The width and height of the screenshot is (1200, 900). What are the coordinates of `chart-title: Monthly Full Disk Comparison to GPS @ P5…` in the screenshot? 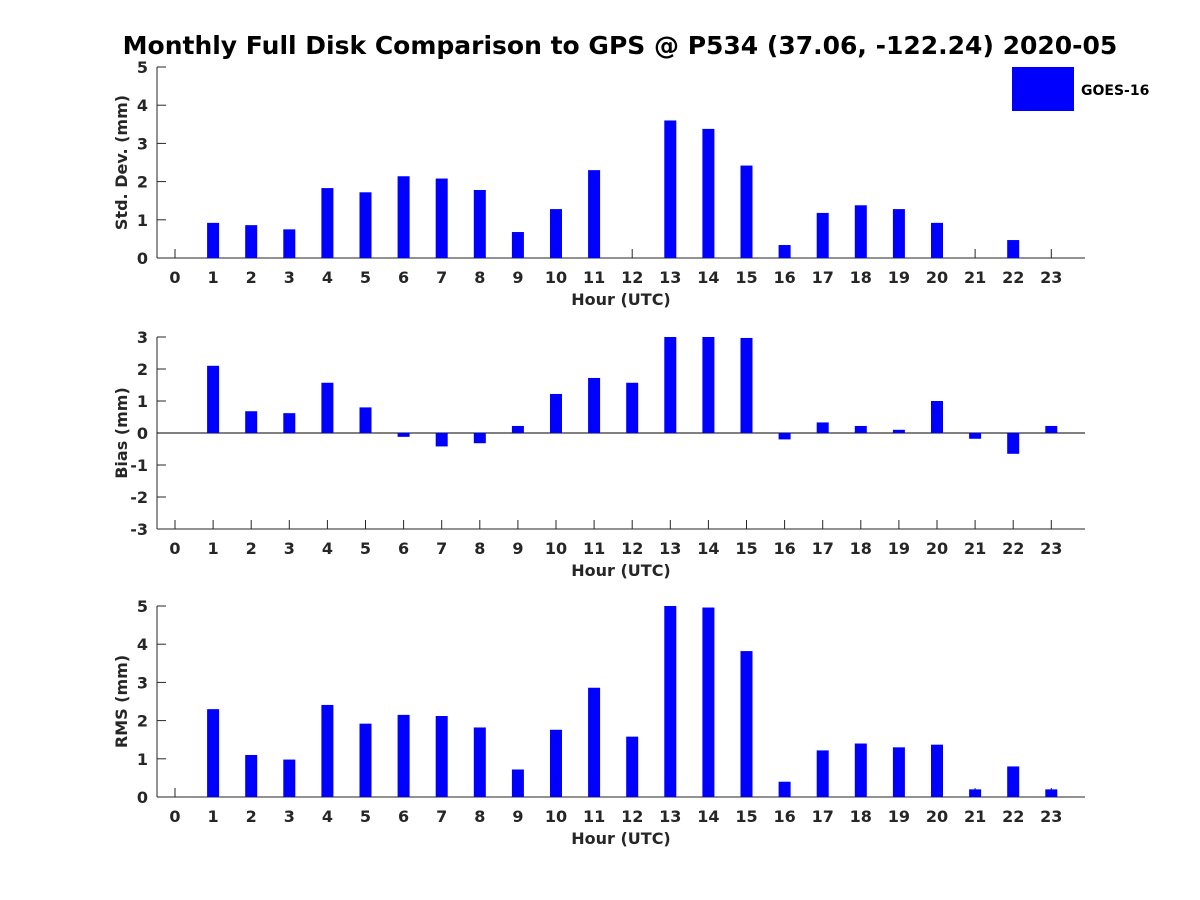 It's located at (620, 45).